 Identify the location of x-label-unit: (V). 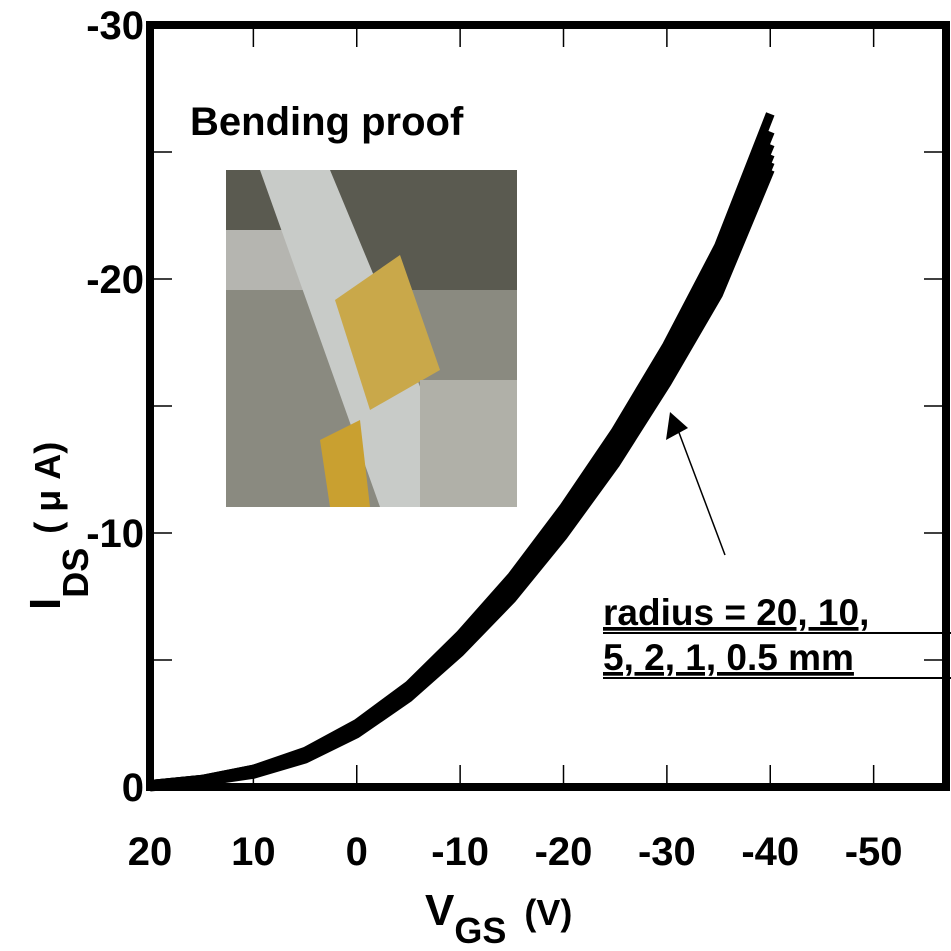
(548, 912).